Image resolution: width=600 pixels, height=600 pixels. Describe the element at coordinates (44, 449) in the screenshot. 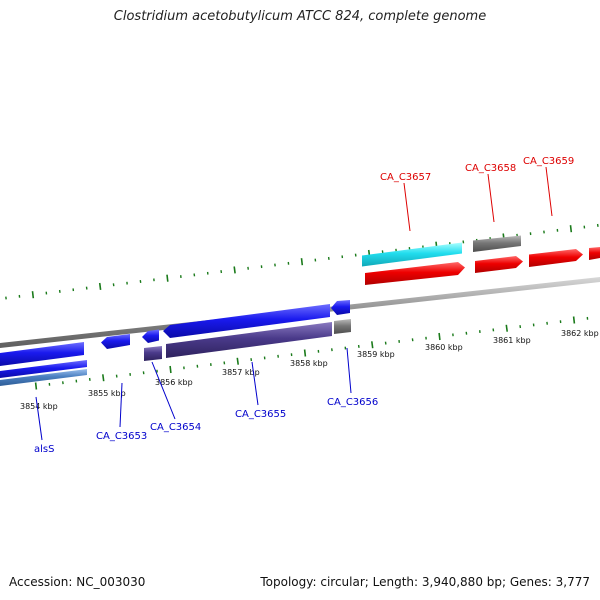

I see `gene-label-alss: alsS` at that location.